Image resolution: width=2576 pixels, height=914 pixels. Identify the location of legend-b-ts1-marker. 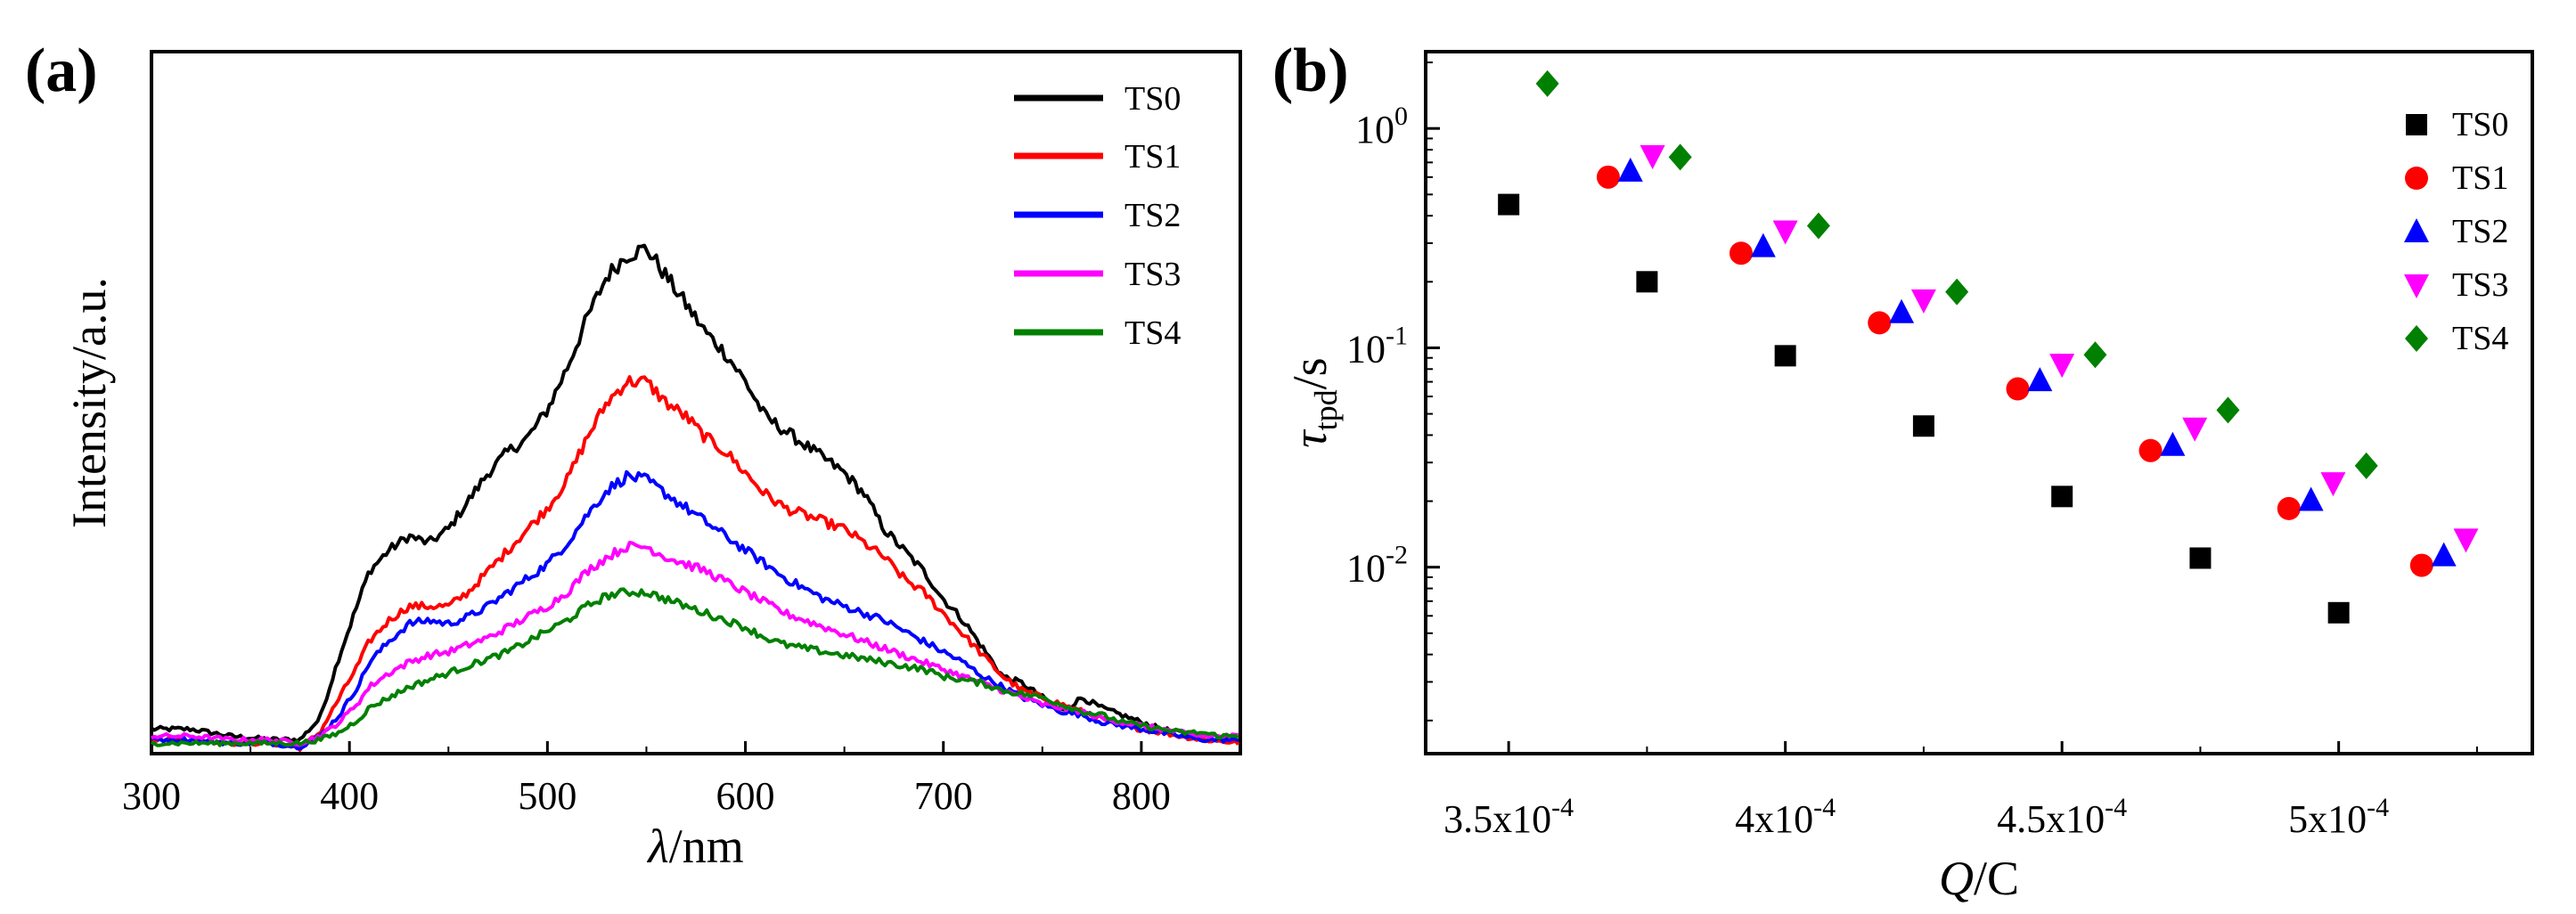
(2416, 178).